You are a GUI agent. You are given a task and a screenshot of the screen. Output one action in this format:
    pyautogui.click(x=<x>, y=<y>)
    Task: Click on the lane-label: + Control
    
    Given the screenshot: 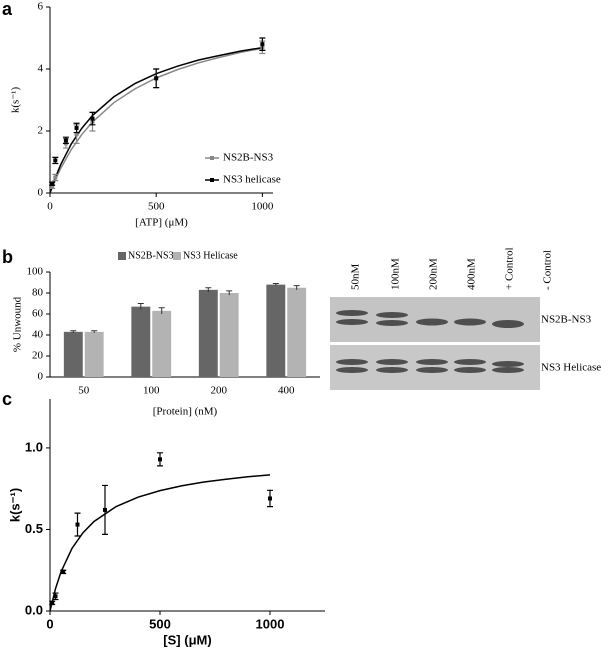 What is the action you would take?
    pyautogui.click(x=510, y=268)
    